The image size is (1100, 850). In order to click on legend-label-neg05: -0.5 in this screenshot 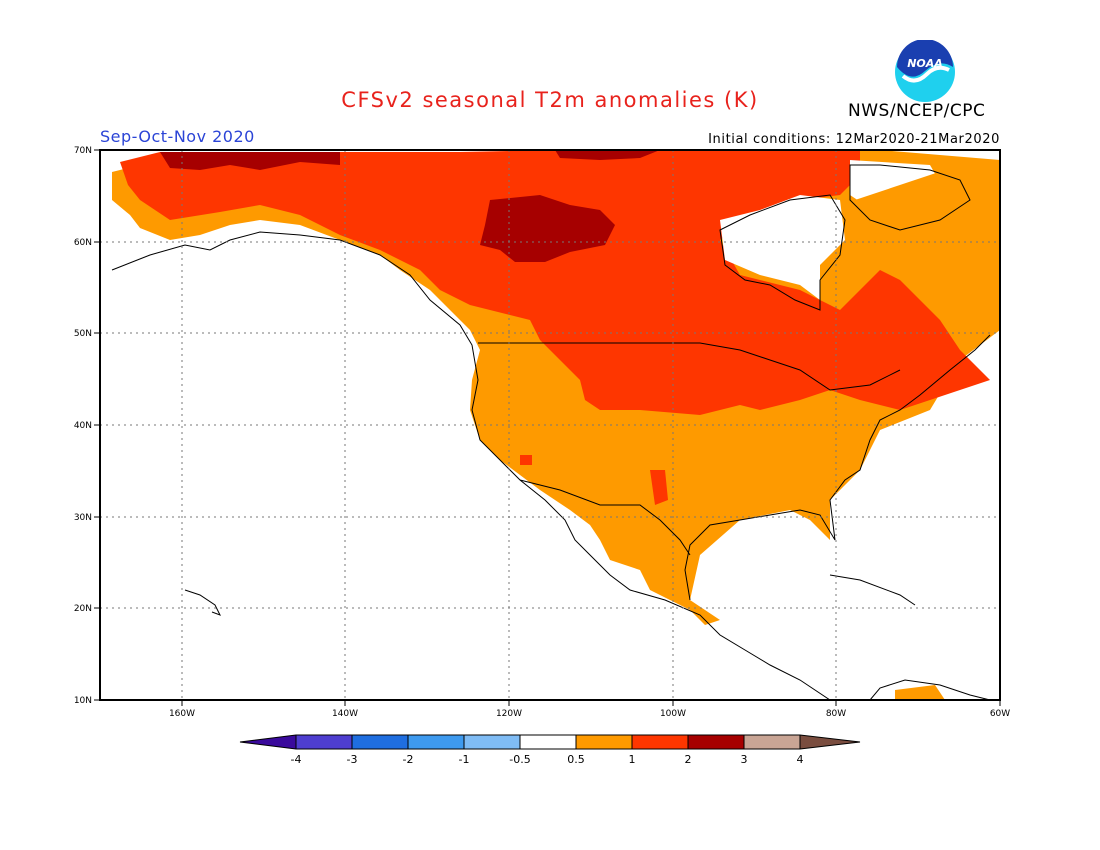, I will do `click(519, 759)`.